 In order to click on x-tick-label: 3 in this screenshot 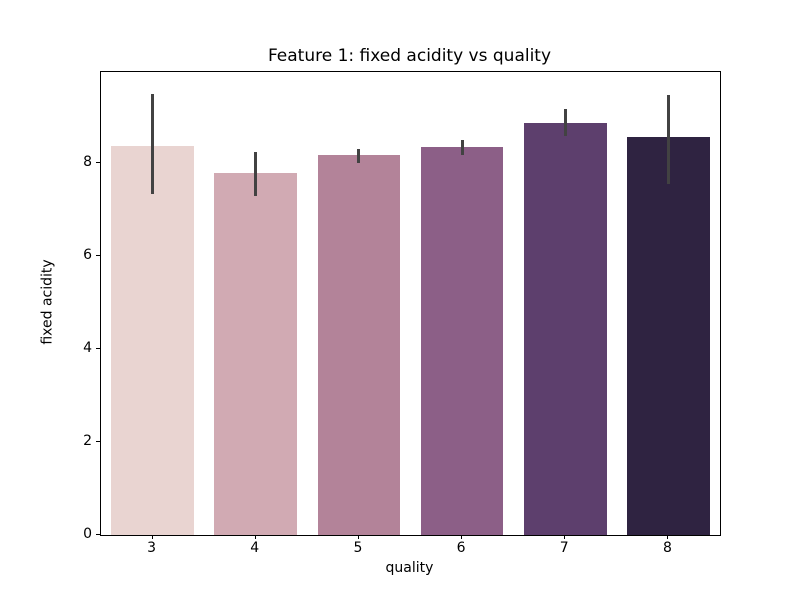, I will do `click(152, 548)`.